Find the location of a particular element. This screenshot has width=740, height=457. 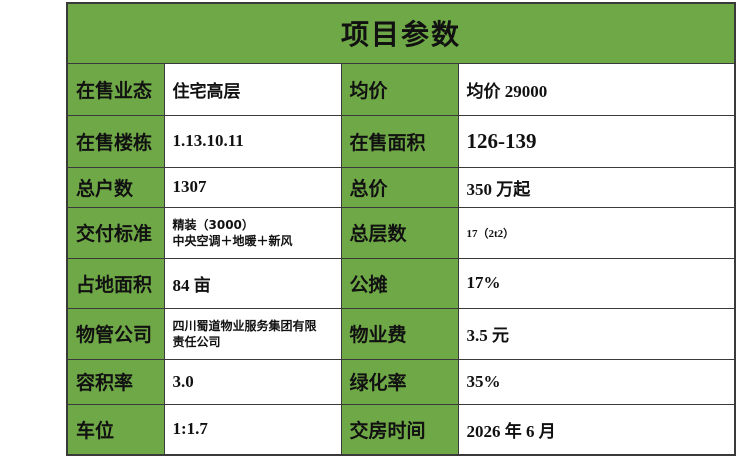

value-line: 责任公司 is located at coordinates (196, 341).